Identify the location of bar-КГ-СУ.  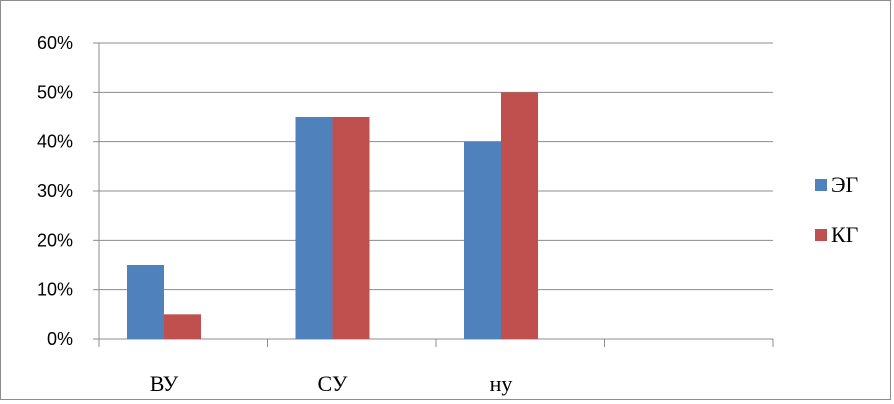
(351, 228).